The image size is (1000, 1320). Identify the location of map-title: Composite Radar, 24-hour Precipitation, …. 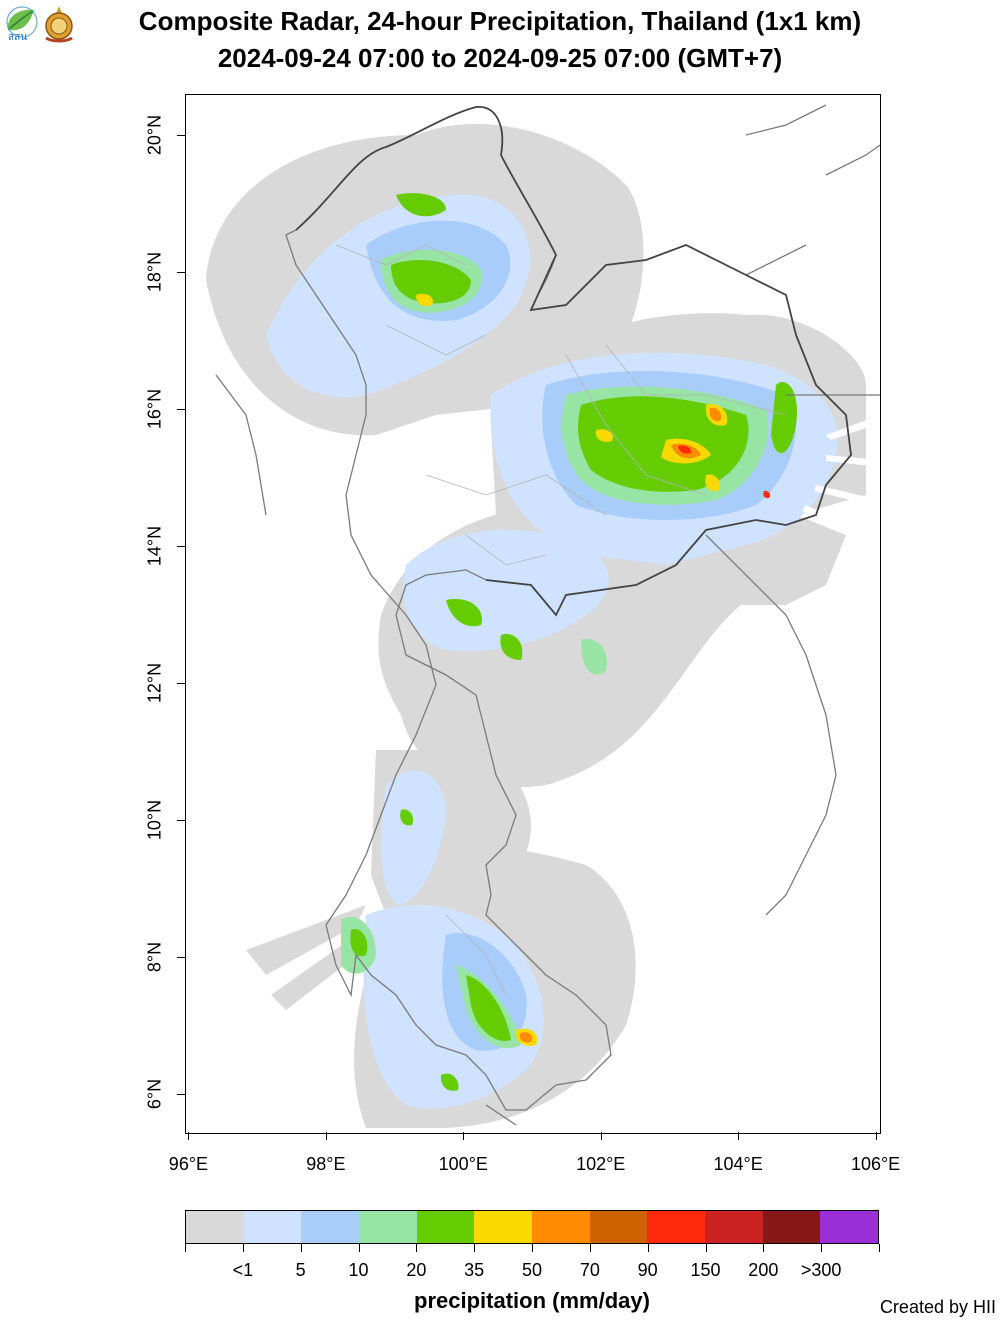
(500, 21).